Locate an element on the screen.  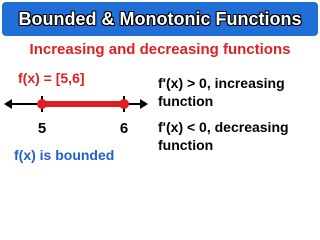
arrow-left is located at coordinates (8, 104).